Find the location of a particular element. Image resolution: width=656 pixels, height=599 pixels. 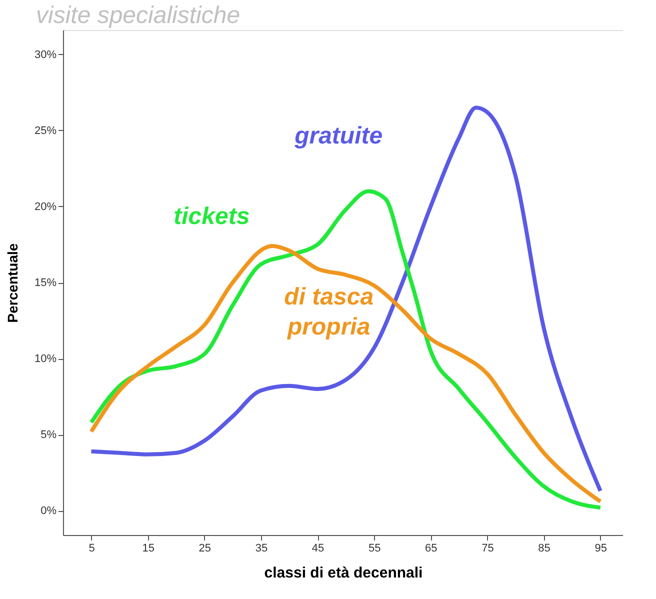

series-label: di tasca propria is located at coordinates (329, 312).